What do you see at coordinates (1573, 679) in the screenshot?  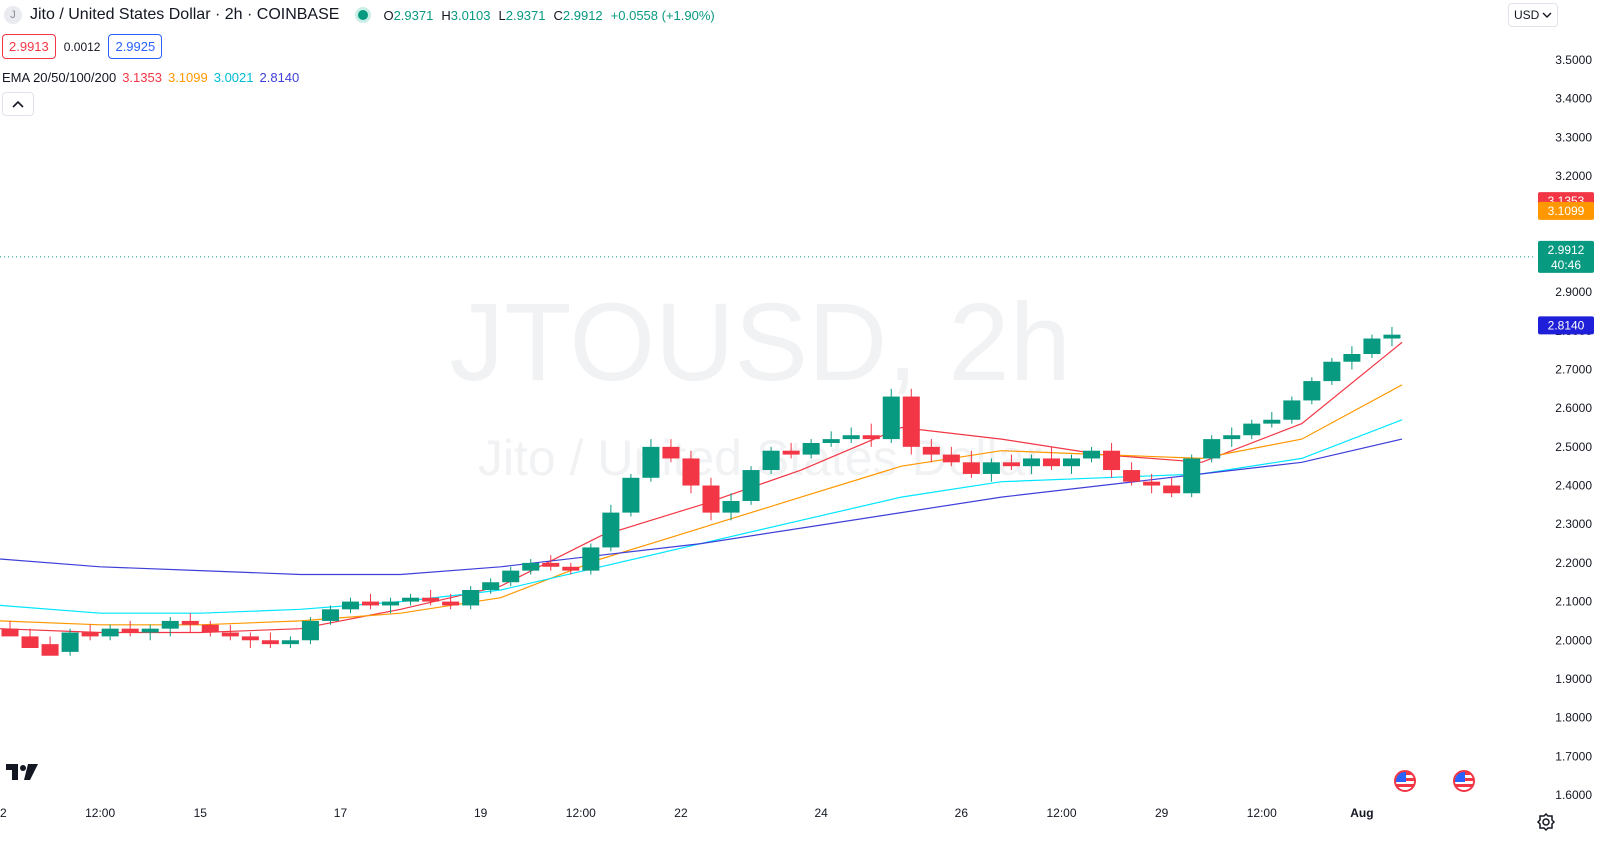 I see `price-tick-label: 1.9000` at bounding box center [1573, 679].